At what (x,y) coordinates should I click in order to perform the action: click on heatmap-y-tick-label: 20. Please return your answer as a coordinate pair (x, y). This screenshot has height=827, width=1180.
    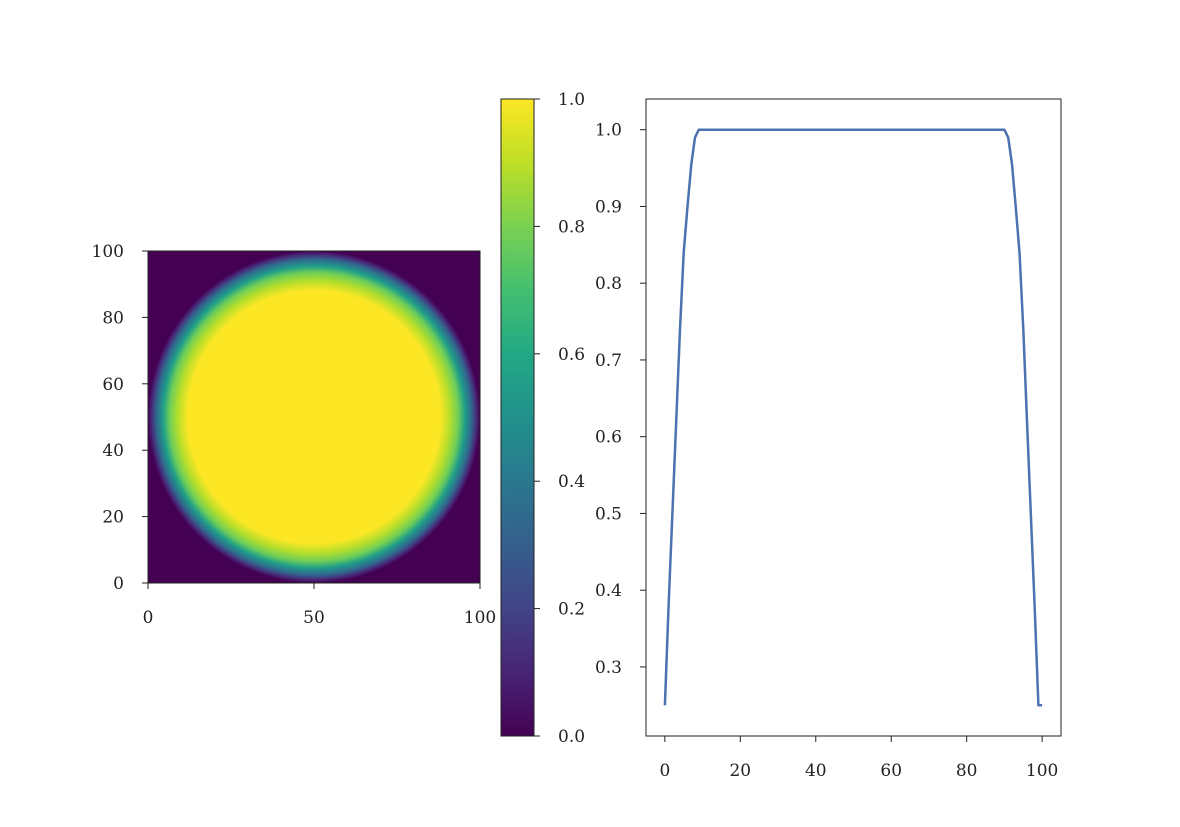
    Looking at the image, I should click on (113, 518).